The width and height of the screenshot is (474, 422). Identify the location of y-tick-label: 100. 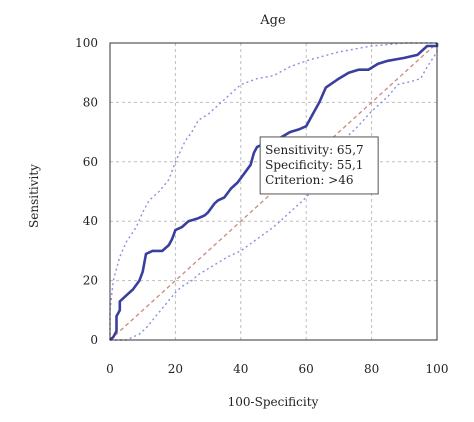
(86, 43).